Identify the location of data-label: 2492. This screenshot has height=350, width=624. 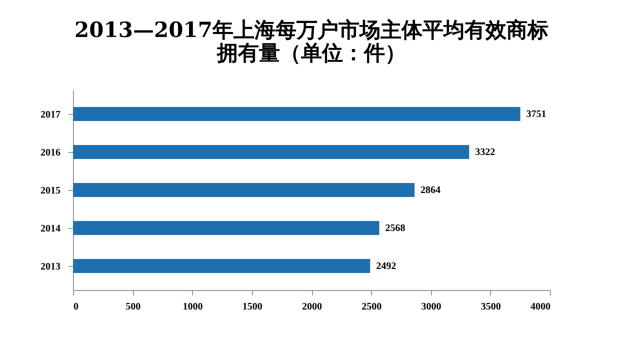
(386, 266).